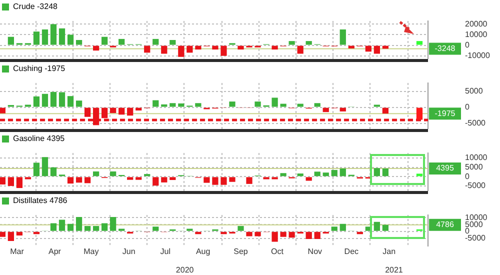 This screenshot has width=500, height=275. I want to click on x-tick-label: Apr, so click(55, 251).